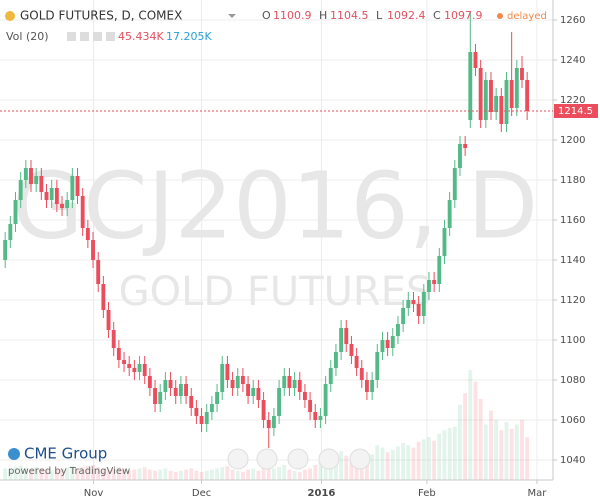 Image resolution: width=600 pixels, height=503 pixels. I want to click on x-tick-label: 2016, so click(322, 493).